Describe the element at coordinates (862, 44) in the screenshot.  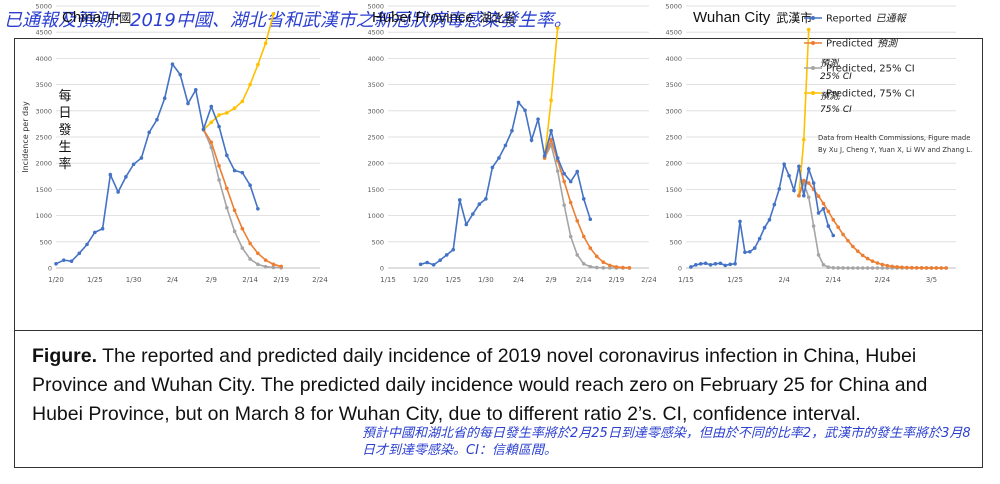
I see `legend-label-predicted: Predicted 預測` at that location.